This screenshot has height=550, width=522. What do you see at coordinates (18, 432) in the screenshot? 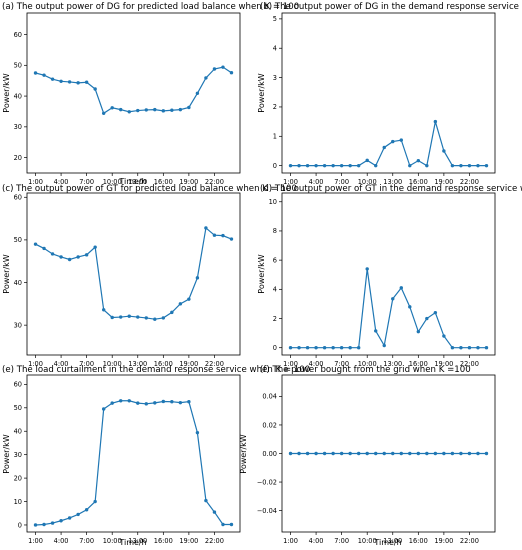
I see `panel-e-y-tick-label: 40` at bounding box center [18, 432].